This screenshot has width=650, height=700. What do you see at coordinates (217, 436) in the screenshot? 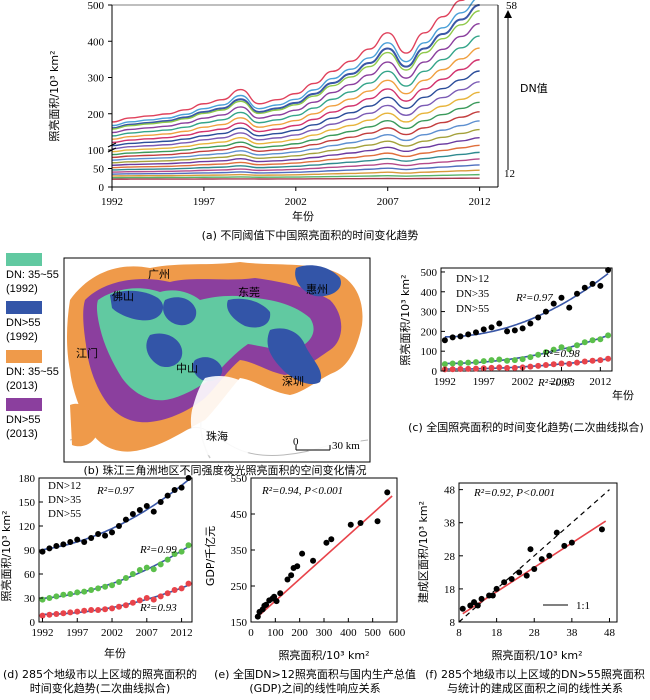
I see `city-zhuhai: 珠海` at bounding box center [217, 436].